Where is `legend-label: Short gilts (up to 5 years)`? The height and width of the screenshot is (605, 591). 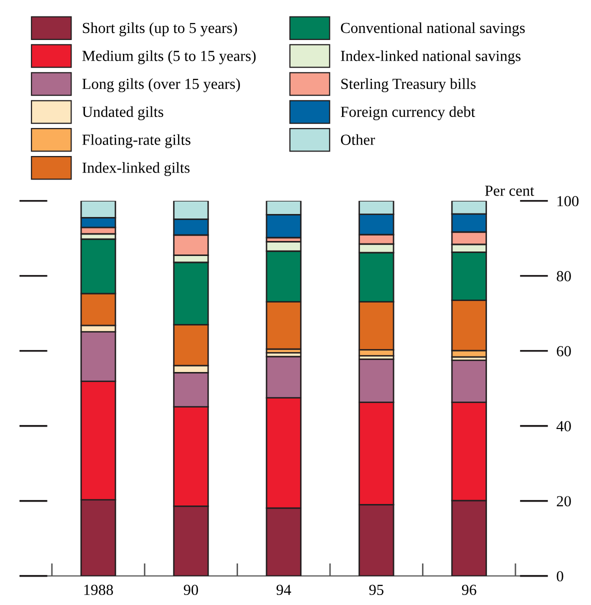 legend-label: Short gilts (up to 5 years) is located at coordinates (159, 29).